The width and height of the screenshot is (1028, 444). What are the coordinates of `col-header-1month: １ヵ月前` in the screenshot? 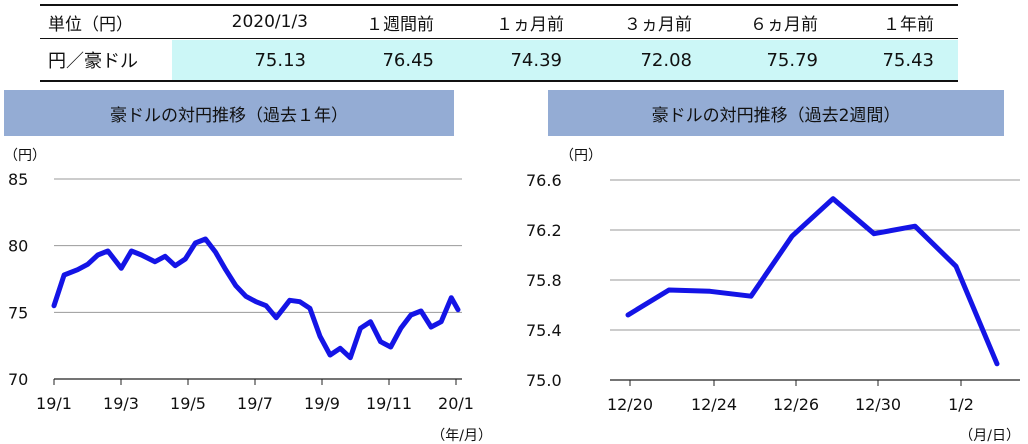 It's located at (530, 24).